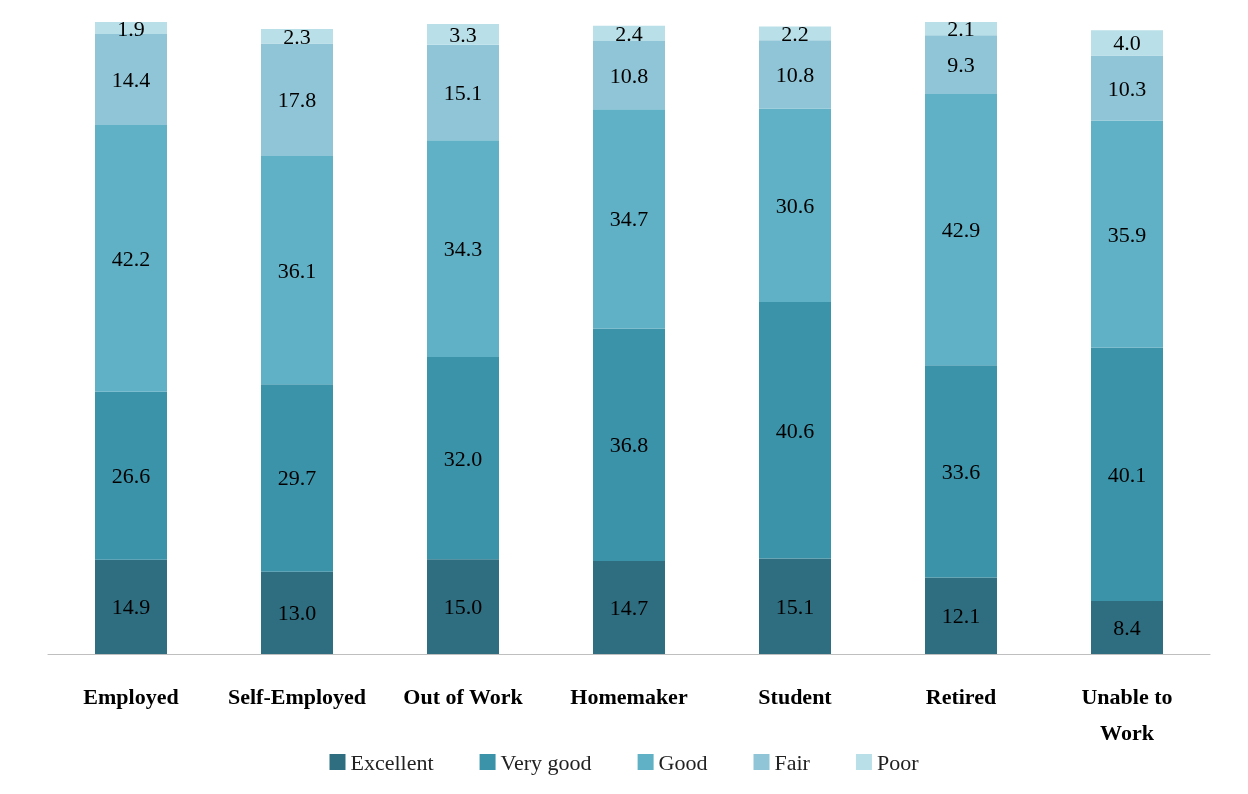  Describe the element at coordinates (131, 696) in the screenshot. I see `x-tick-label: Employed` at that location.